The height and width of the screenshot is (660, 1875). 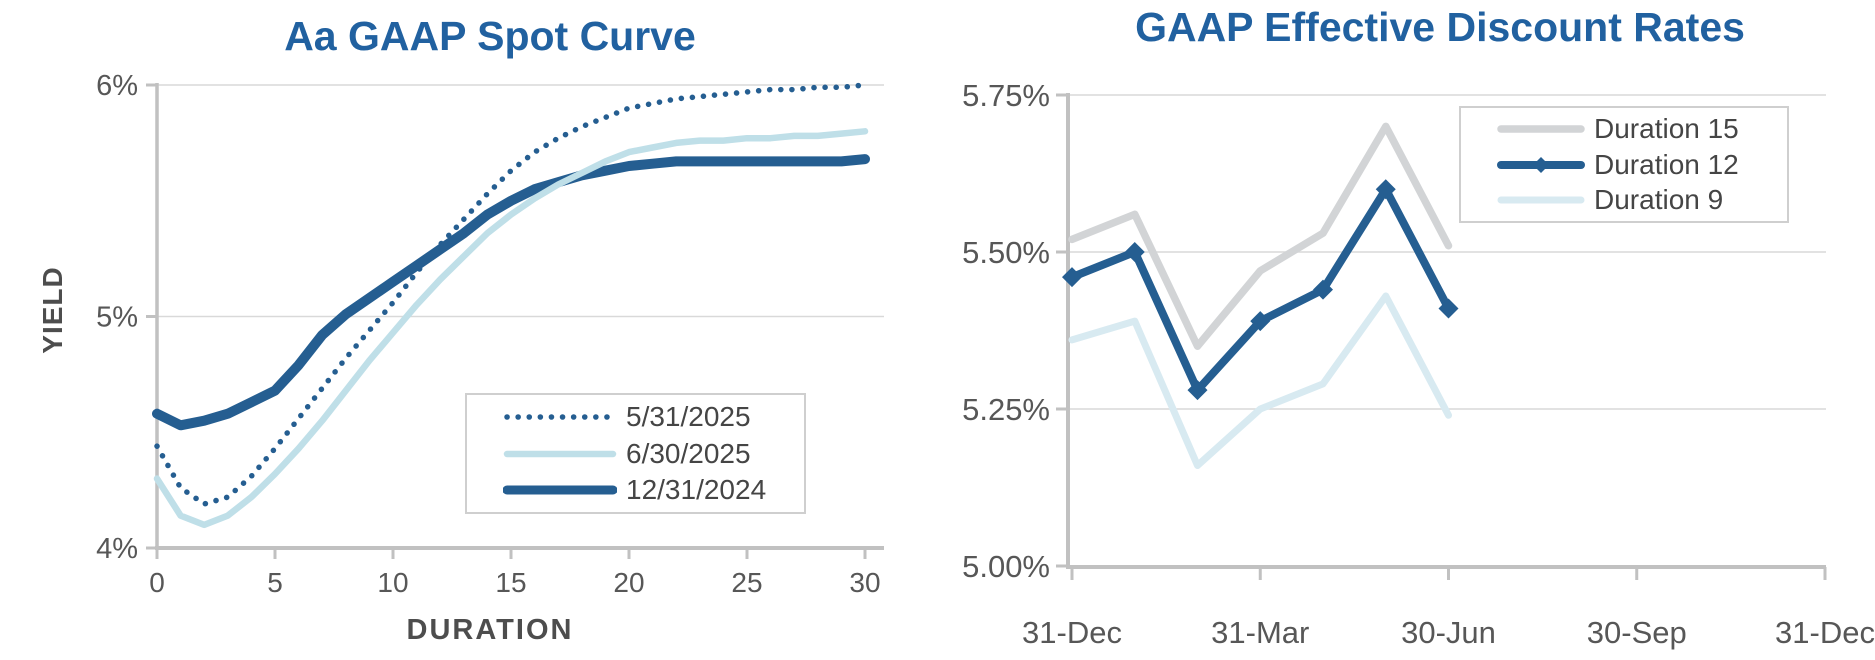 What do you see at coordinates (1637, 632) in the screenshot?
I see `svg-text: 30-Sep` at bounding box center [1637, 632].